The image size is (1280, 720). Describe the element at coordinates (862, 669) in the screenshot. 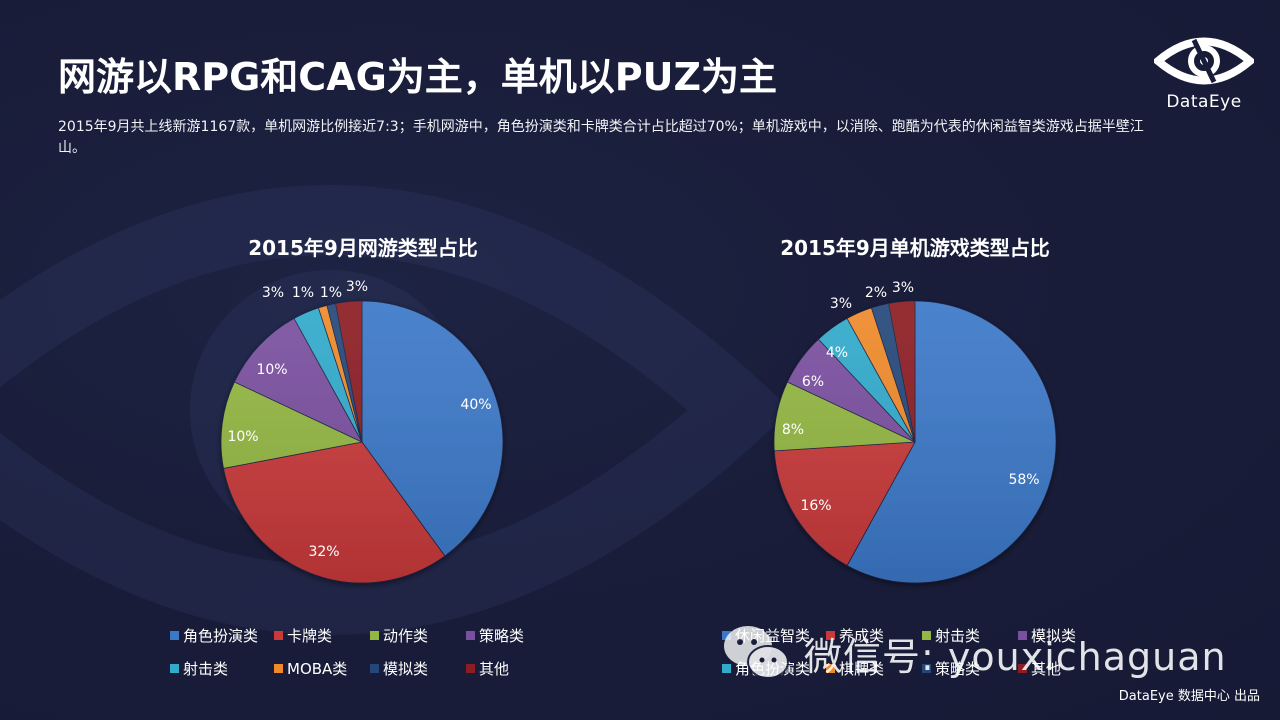

I see `legend-label: 棋牌类` at that location.